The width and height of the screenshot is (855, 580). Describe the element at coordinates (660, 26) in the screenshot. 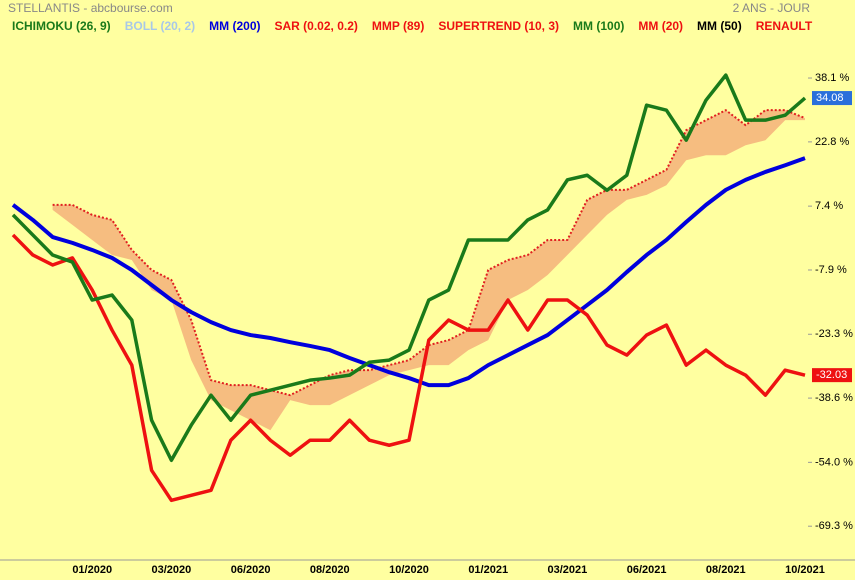

I see `legend-entry: MM (20)` at that location.